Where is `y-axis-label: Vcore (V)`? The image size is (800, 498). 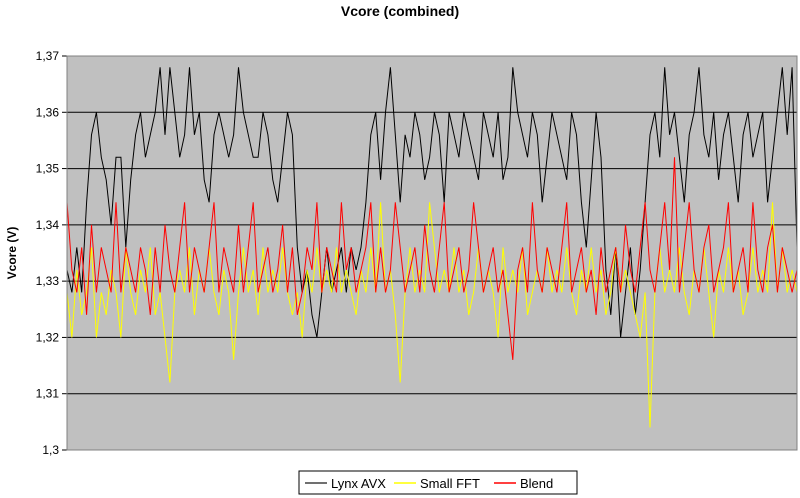
y-axis-label: Vcore (V) is located at coordinates (12, 253).